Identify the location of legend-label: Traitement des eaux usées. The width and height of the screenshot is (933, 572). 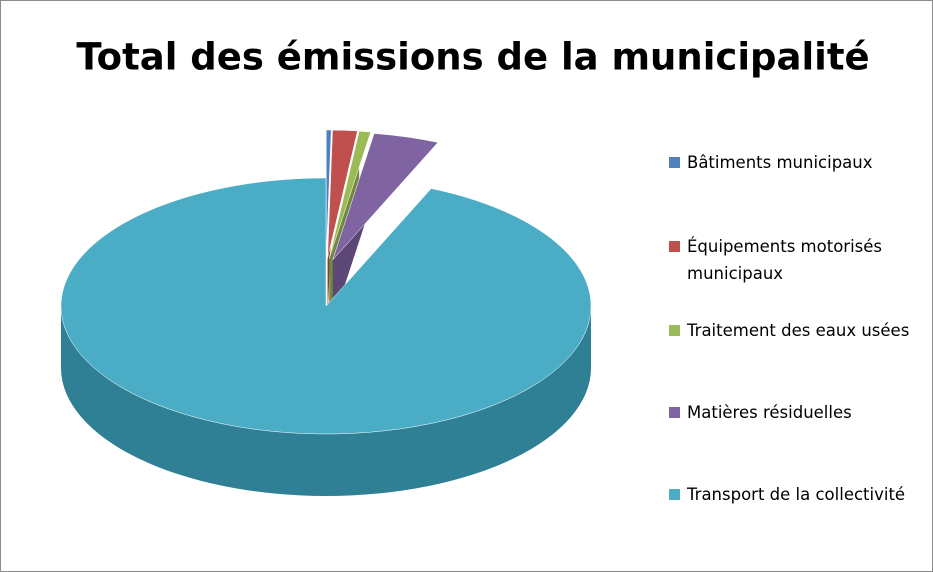
(798, 330).